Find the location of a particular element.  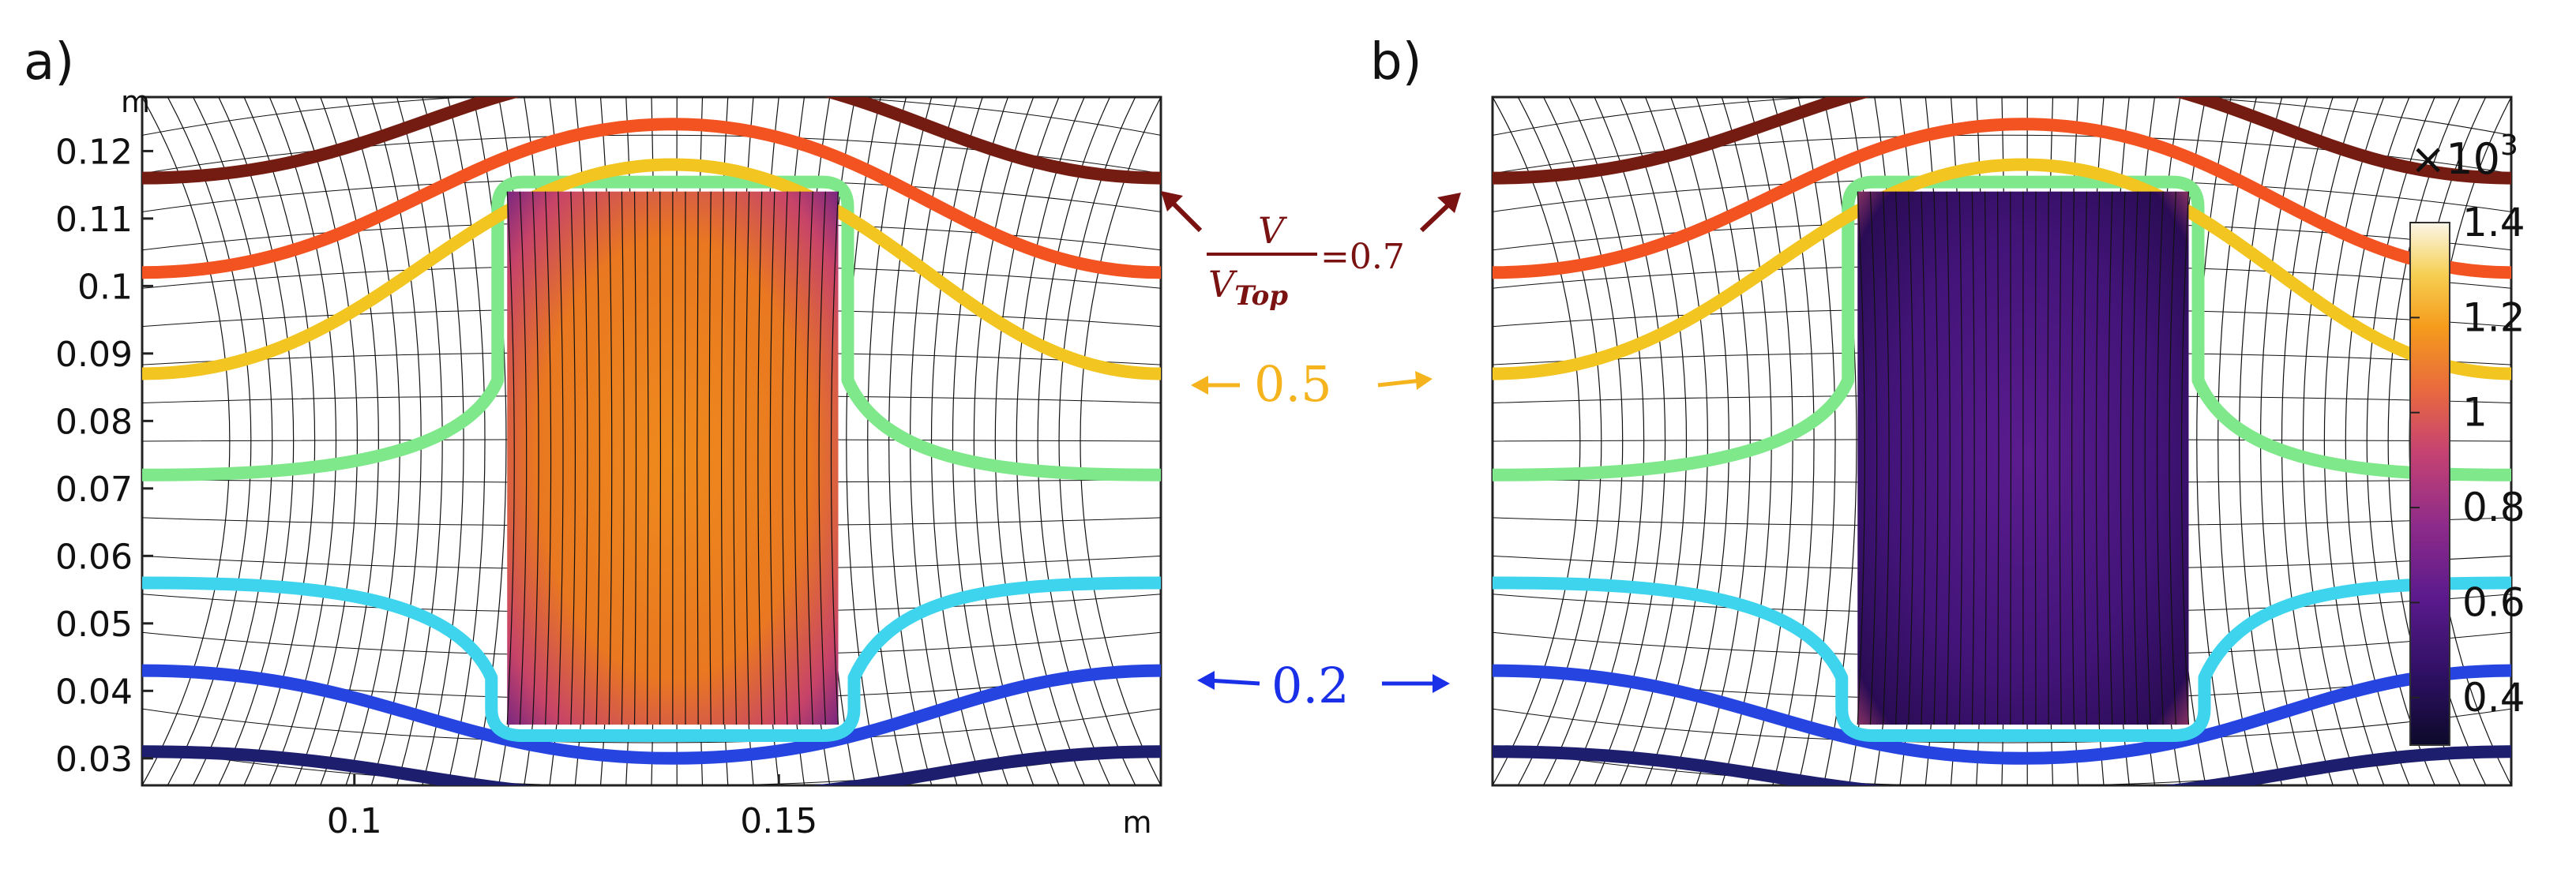

colorbar-exponent-power: 3 is located at coordinates (2509, 145).